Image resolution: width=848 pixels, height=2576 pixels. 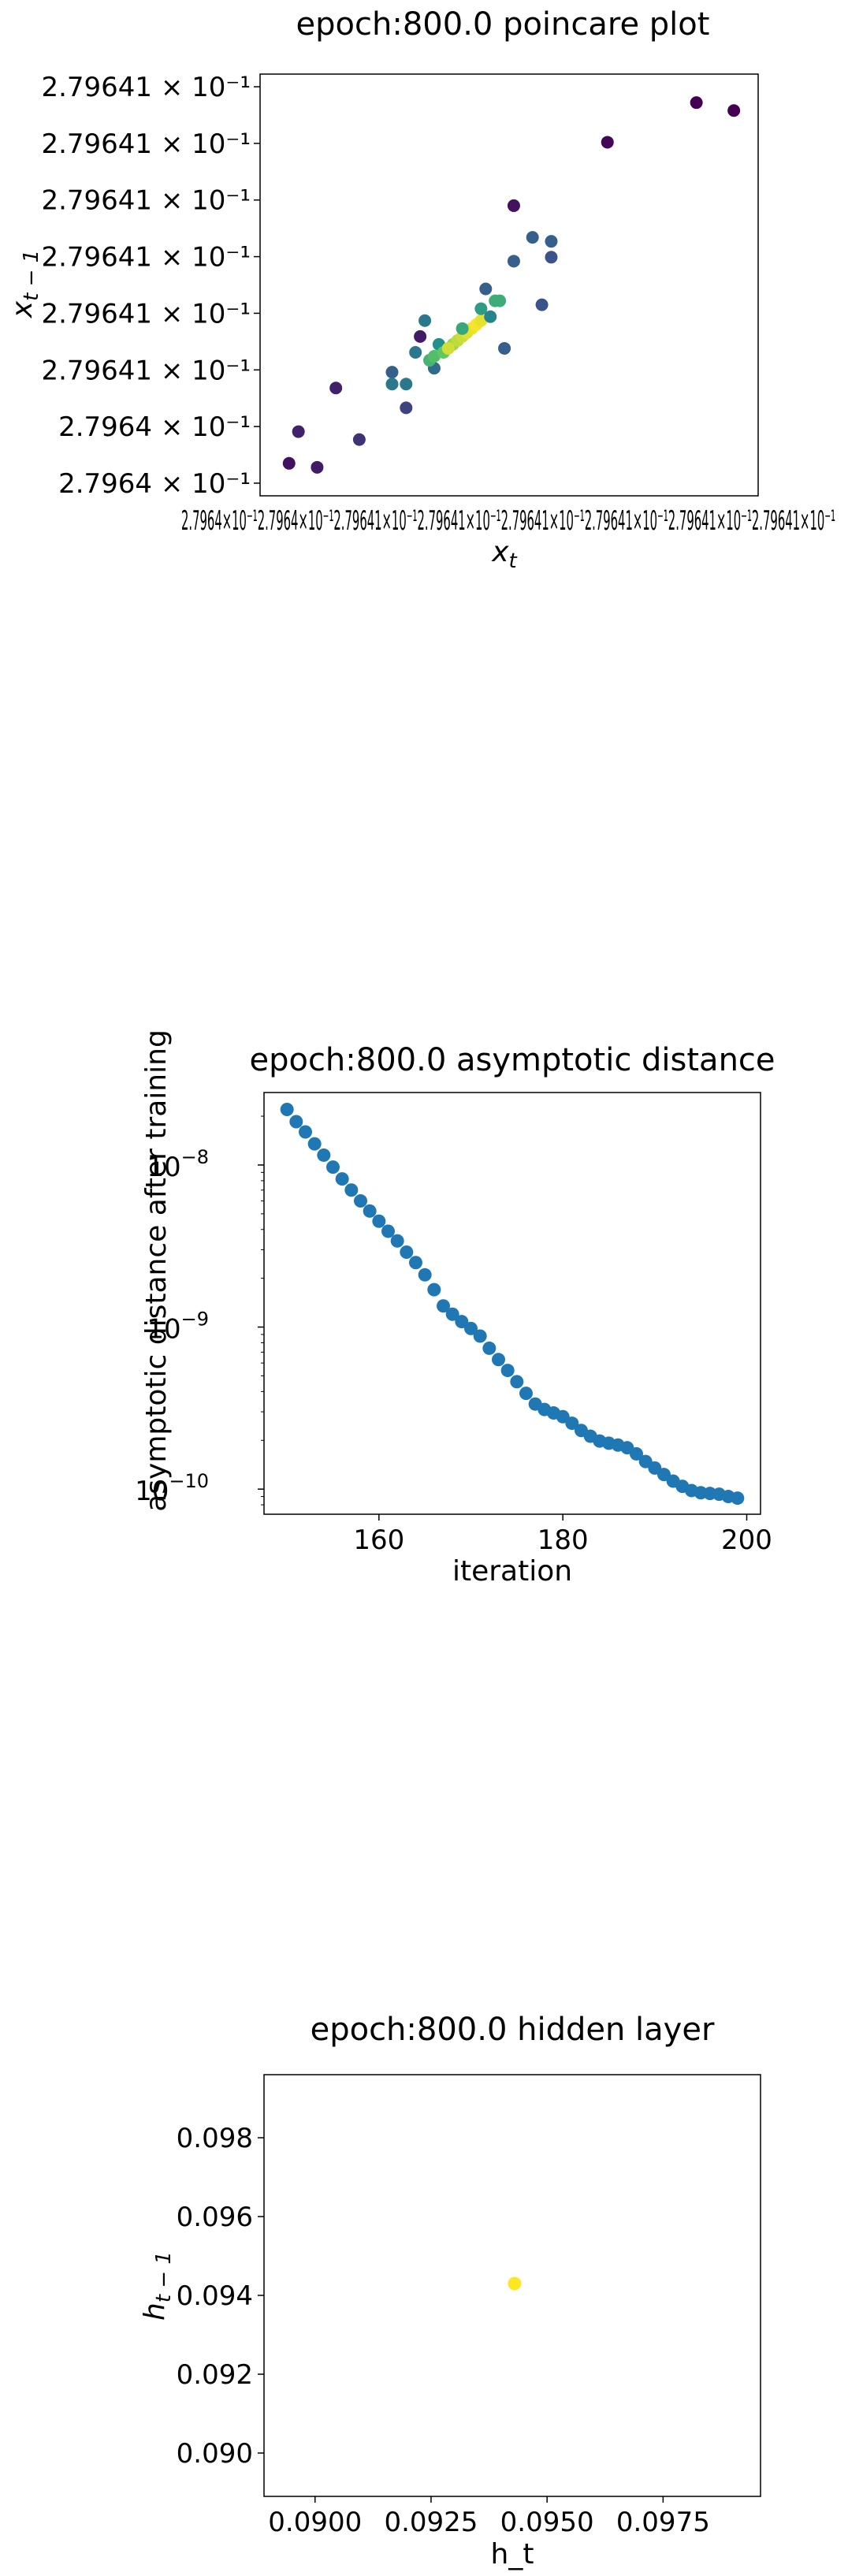 What do you see at coordinates (378, 1540) in the screenshot?
I see `x-tick-label: 160` at bounding box center [378, 1540].